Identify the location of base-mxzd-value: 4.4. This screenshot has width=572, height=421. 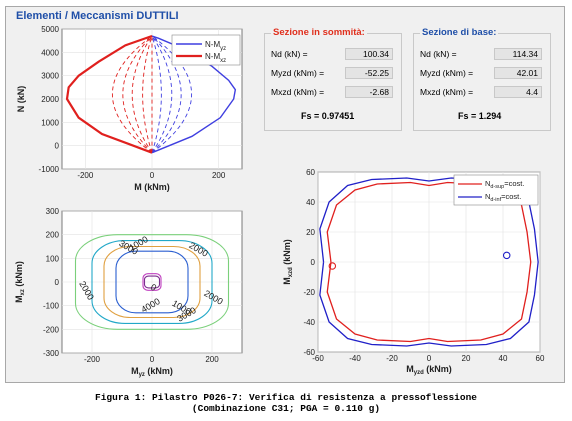
(518, 92).